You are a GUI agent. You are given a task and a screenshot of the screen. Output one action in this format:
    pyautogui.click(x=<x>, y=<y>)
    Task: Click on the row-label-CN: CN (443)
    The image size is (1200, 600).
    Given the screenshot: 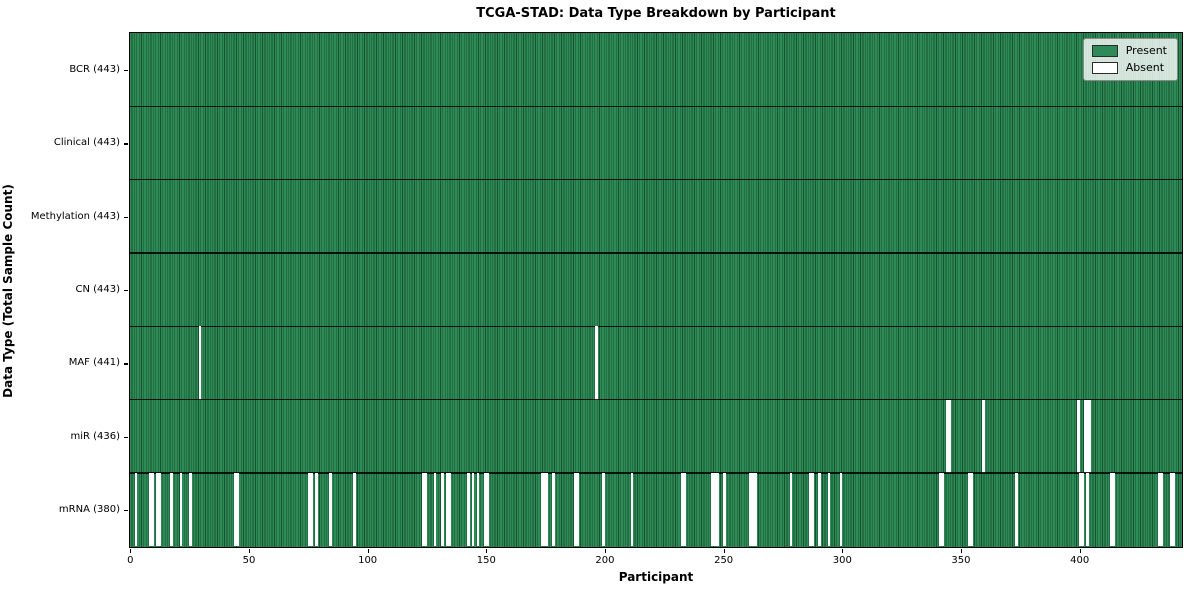 What is the action you would take?
    pyautogui.click(x=97, y=289)
    